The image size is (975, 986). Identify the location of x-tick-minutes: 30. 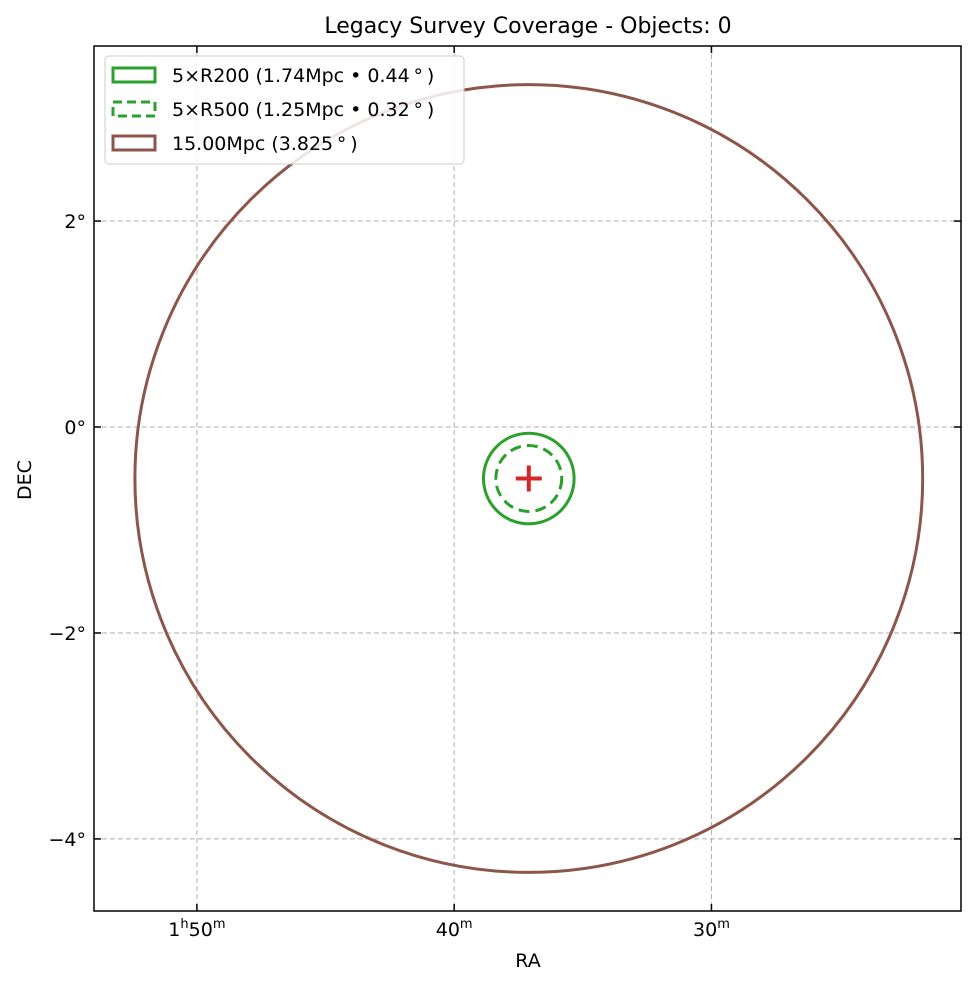
(705, 930).